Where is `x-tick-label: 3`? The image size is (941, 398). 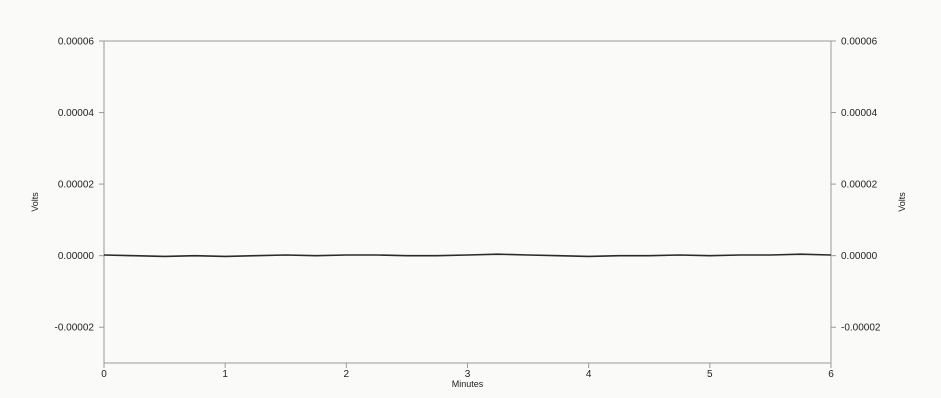 x-tick-label: 3 is located at coordinates (468, 374).